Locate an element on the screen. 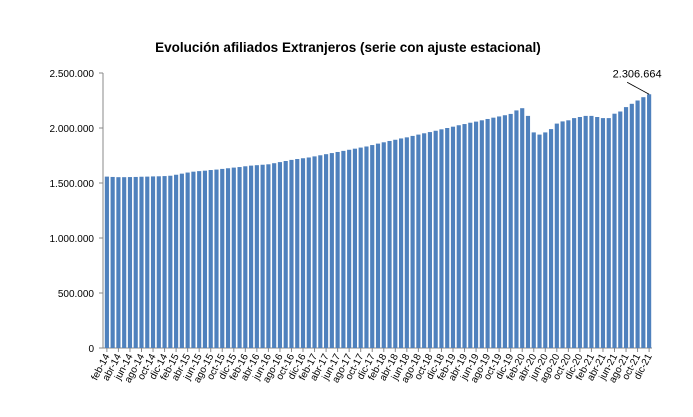 The height and width of the screenshot is (417, 693). y-tick-label: 0 is located at coordinates (91, 349).